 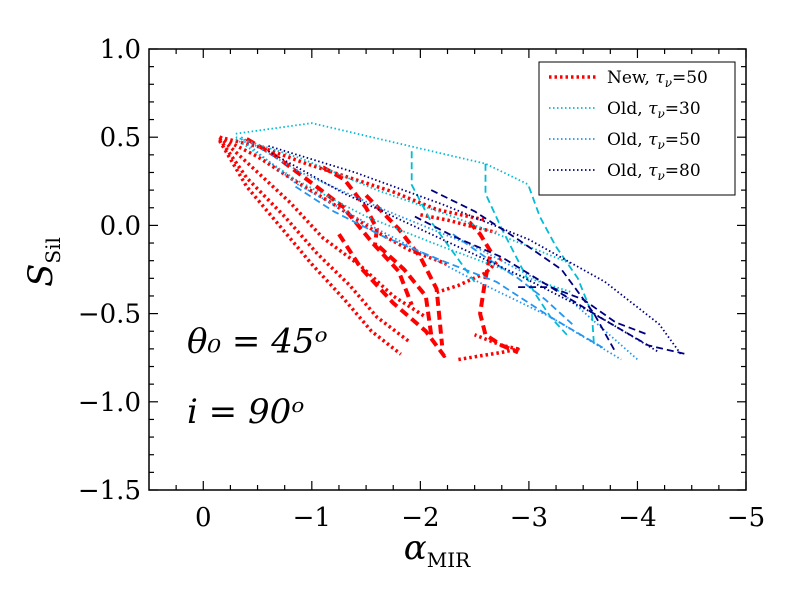 I want to click on legend-label-3: Old, τν=50, so click(x=654, y=141).